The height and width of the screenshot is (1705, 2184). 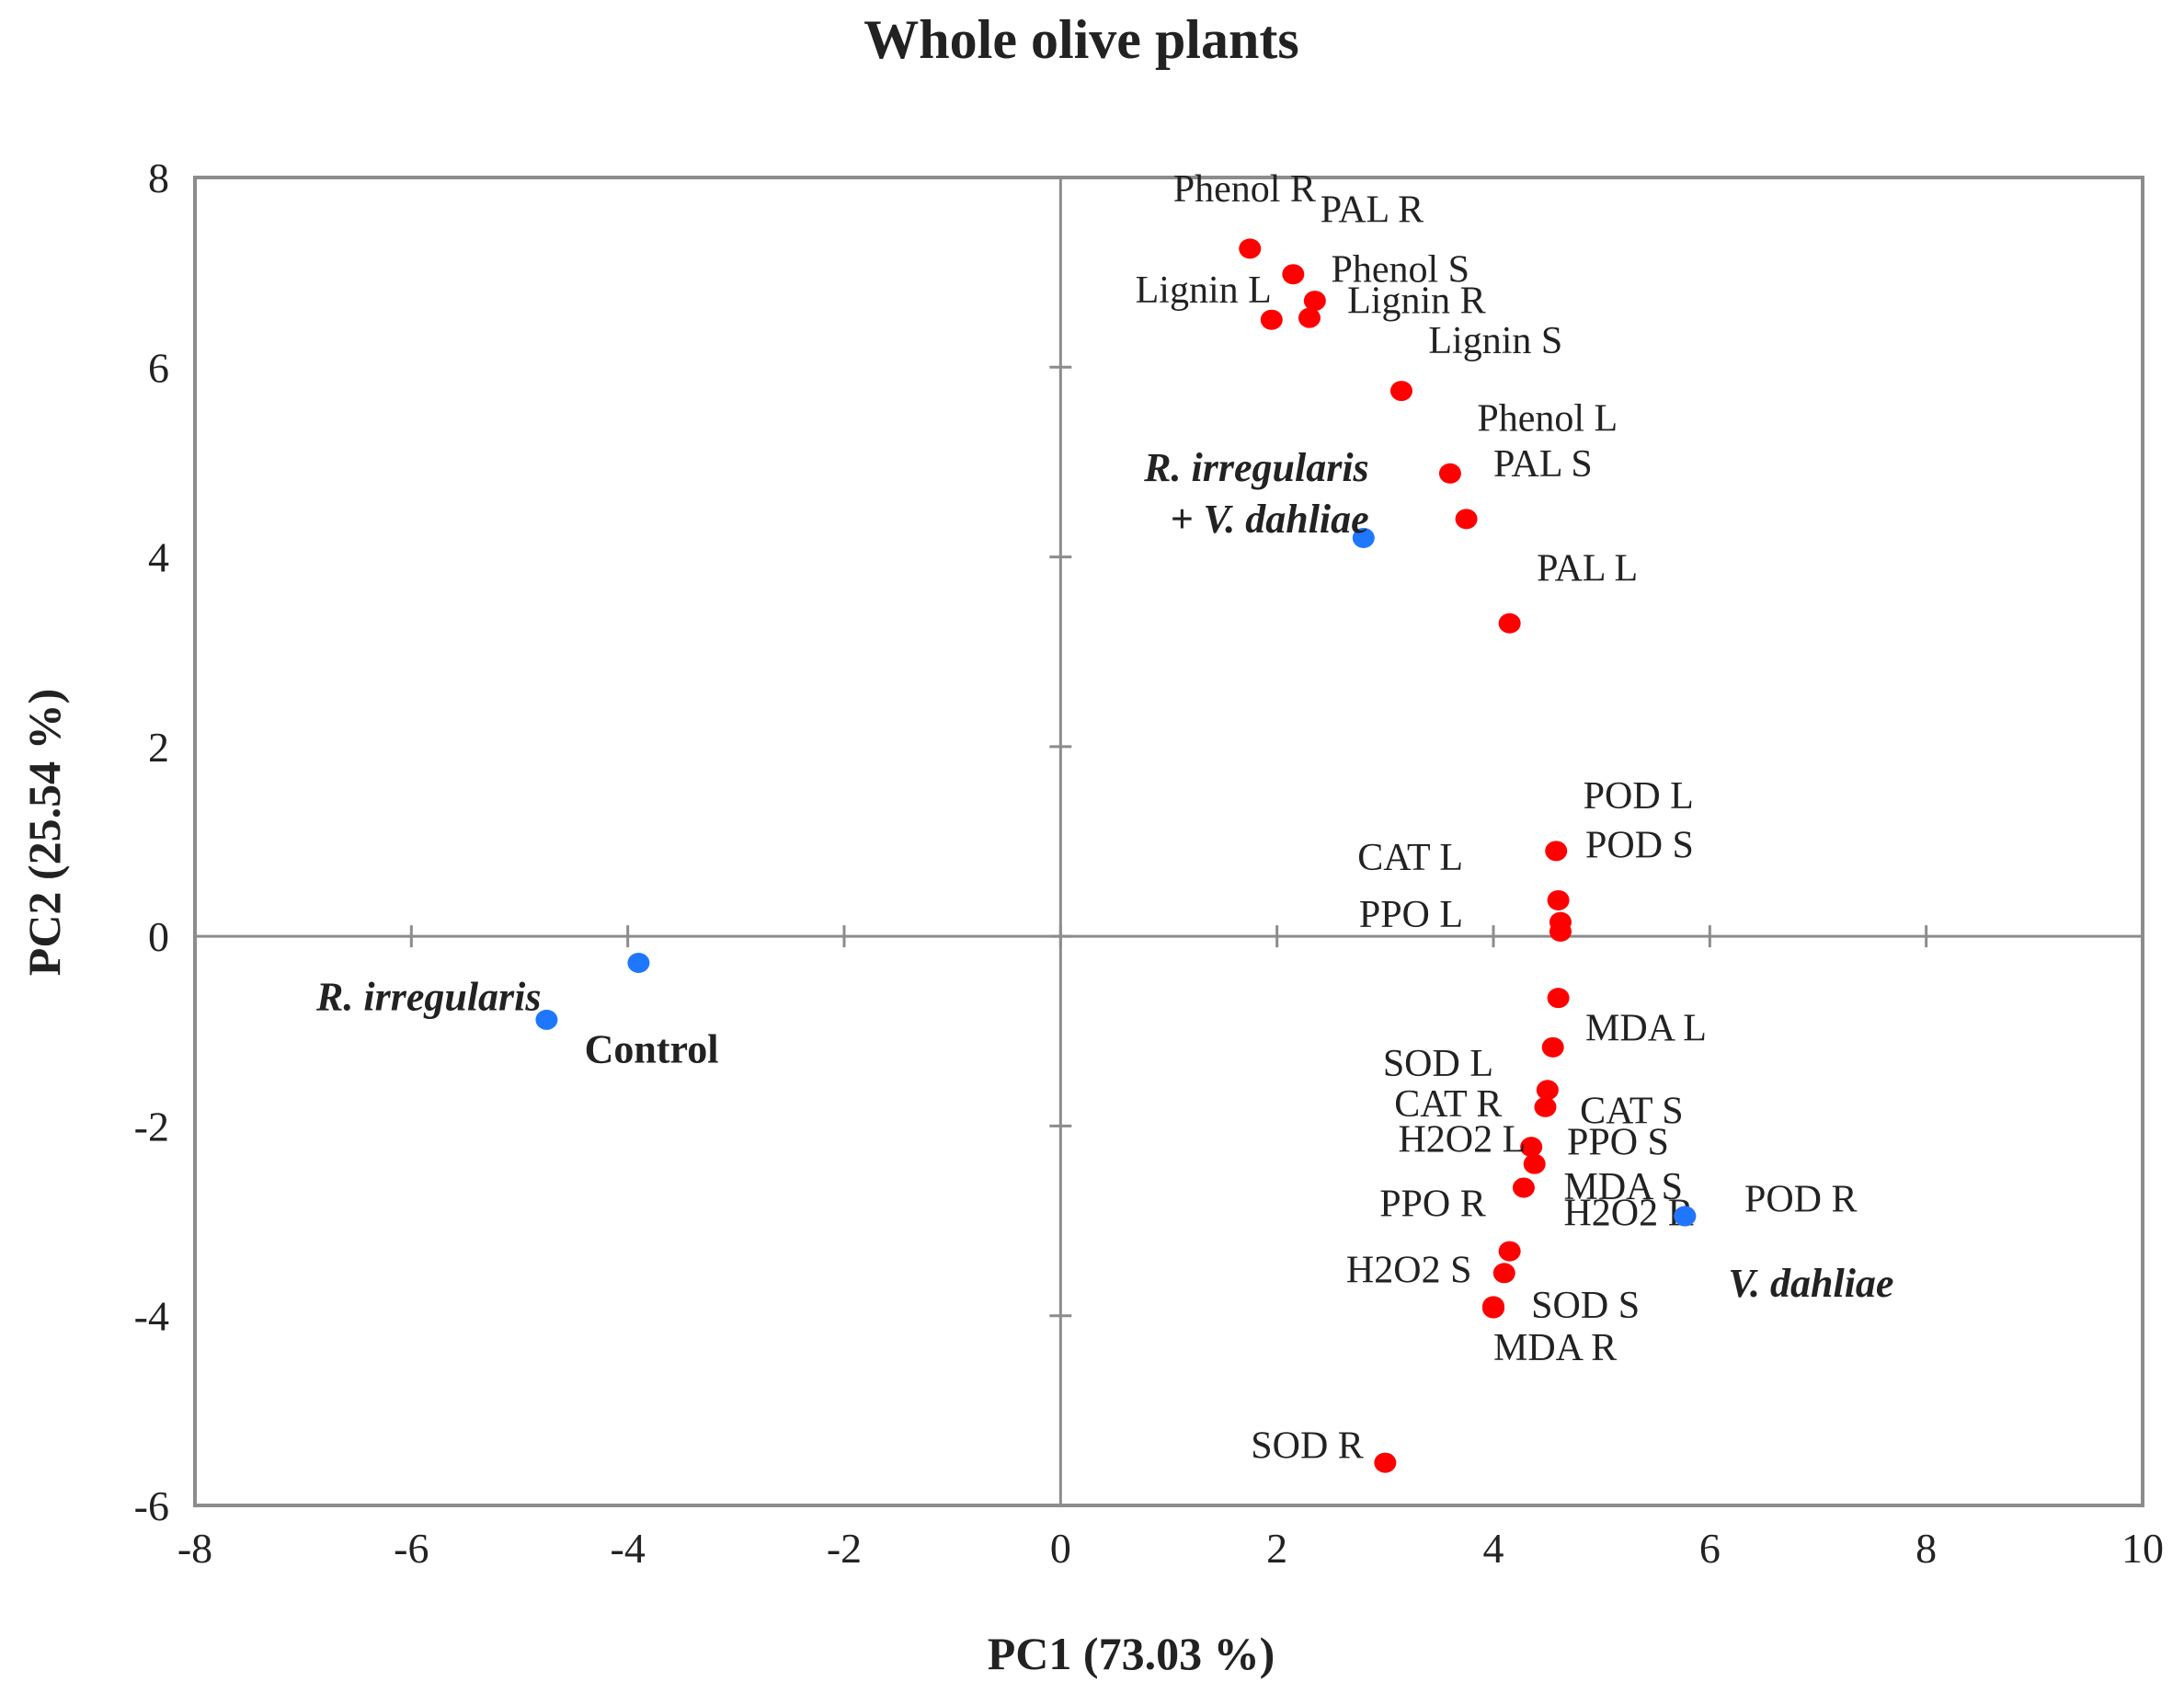 What do you see at coordinates (1628, 1214) in the screenshot?
I see `variable-label: H2O2 R` at bounding box center [1628, 1214].